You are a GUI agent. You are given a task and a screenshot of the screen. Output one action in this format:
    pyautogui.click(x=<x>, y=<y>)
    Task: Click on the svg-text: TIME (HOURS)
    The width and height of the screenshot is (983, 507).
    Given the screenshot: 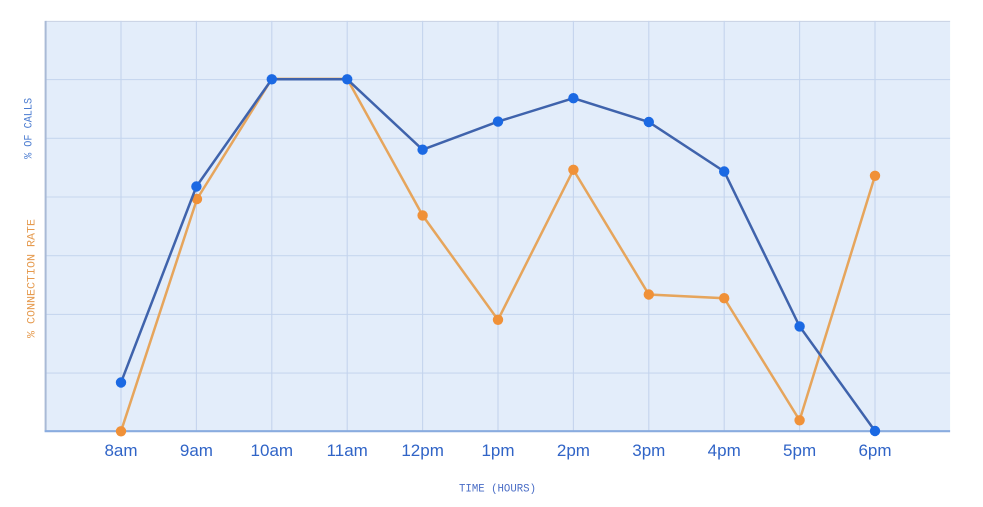 What is the action you would take?
    pyautogui.click(x=497, y=489)
    